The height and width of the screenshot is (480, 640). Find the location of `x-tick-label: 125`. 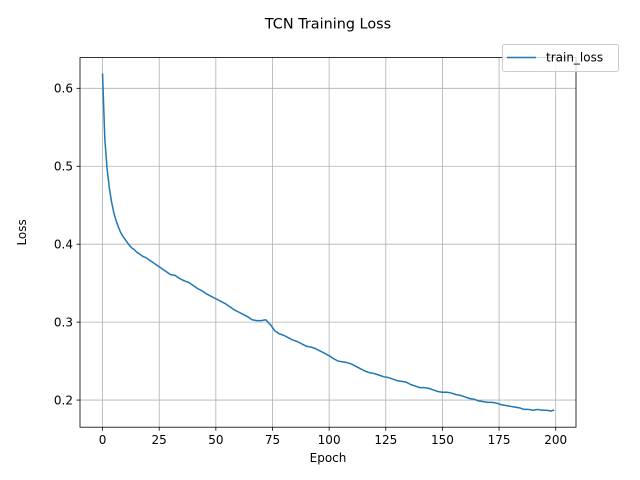

x-tick-label: 125 is located at coordinates (385, 440).